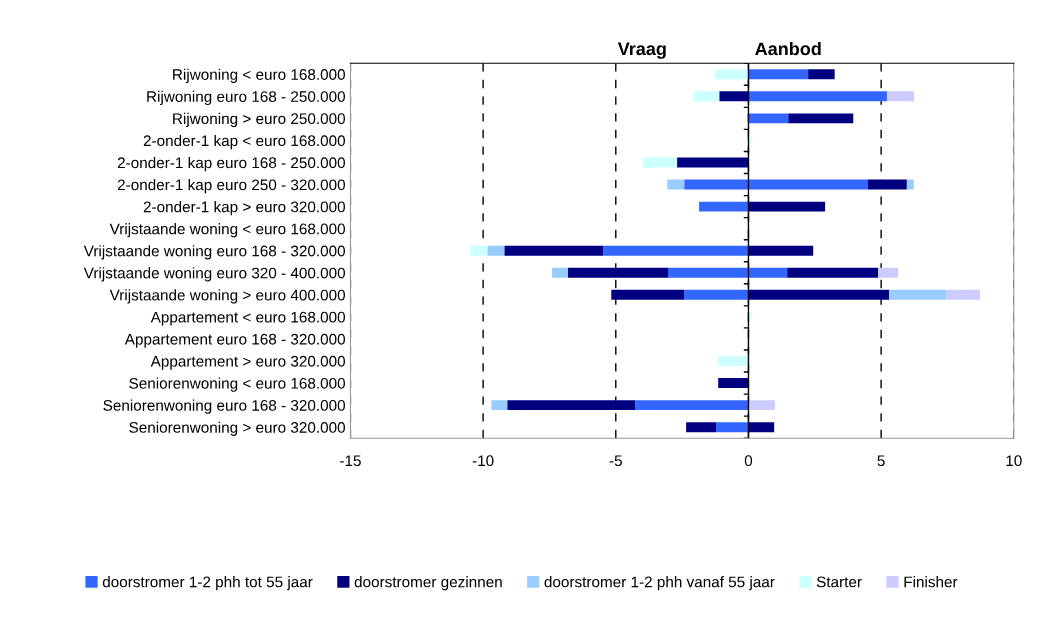 The image size is (1043, 626). I want to click on legend-label: Starter, so click(839, 582).